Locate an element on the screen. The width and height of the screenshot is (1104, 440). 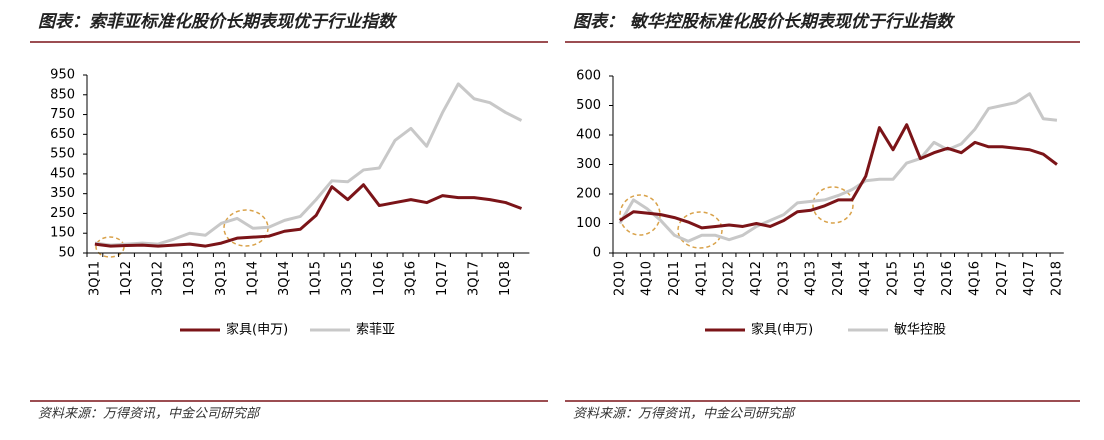
y-tick-label: 600 is located at coordinates (588, 76).